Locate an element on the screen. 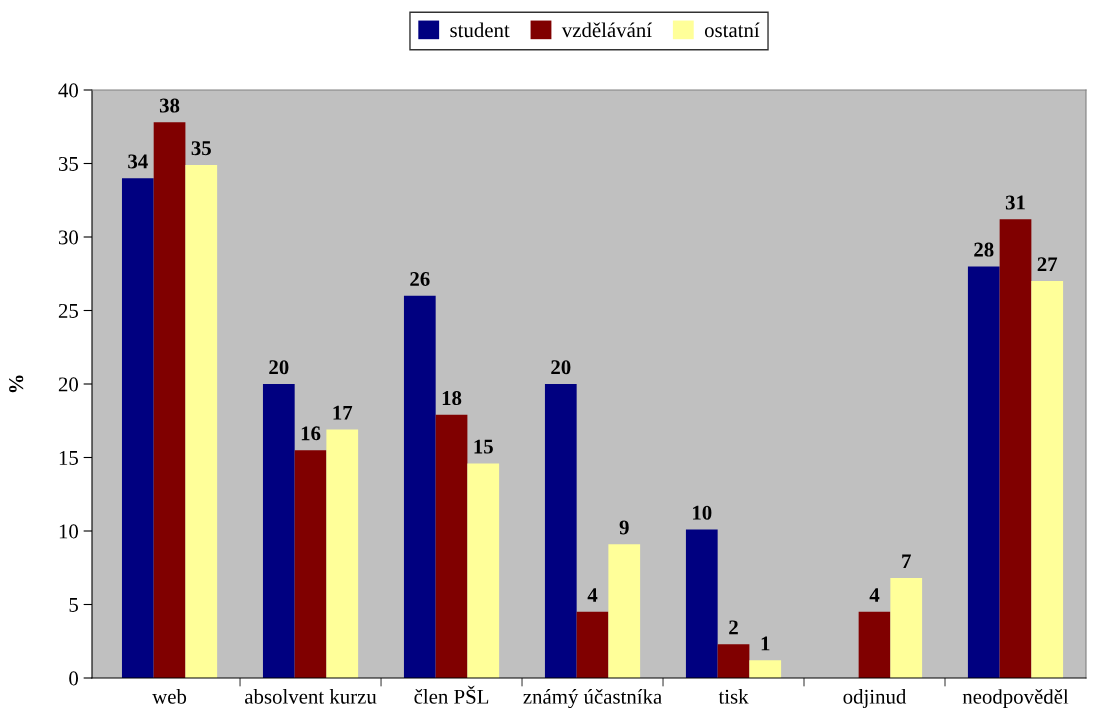 Image resolution: width=1093 pixels, height=717 pixels. data-label: 16 is located at coordinates (311, 433).